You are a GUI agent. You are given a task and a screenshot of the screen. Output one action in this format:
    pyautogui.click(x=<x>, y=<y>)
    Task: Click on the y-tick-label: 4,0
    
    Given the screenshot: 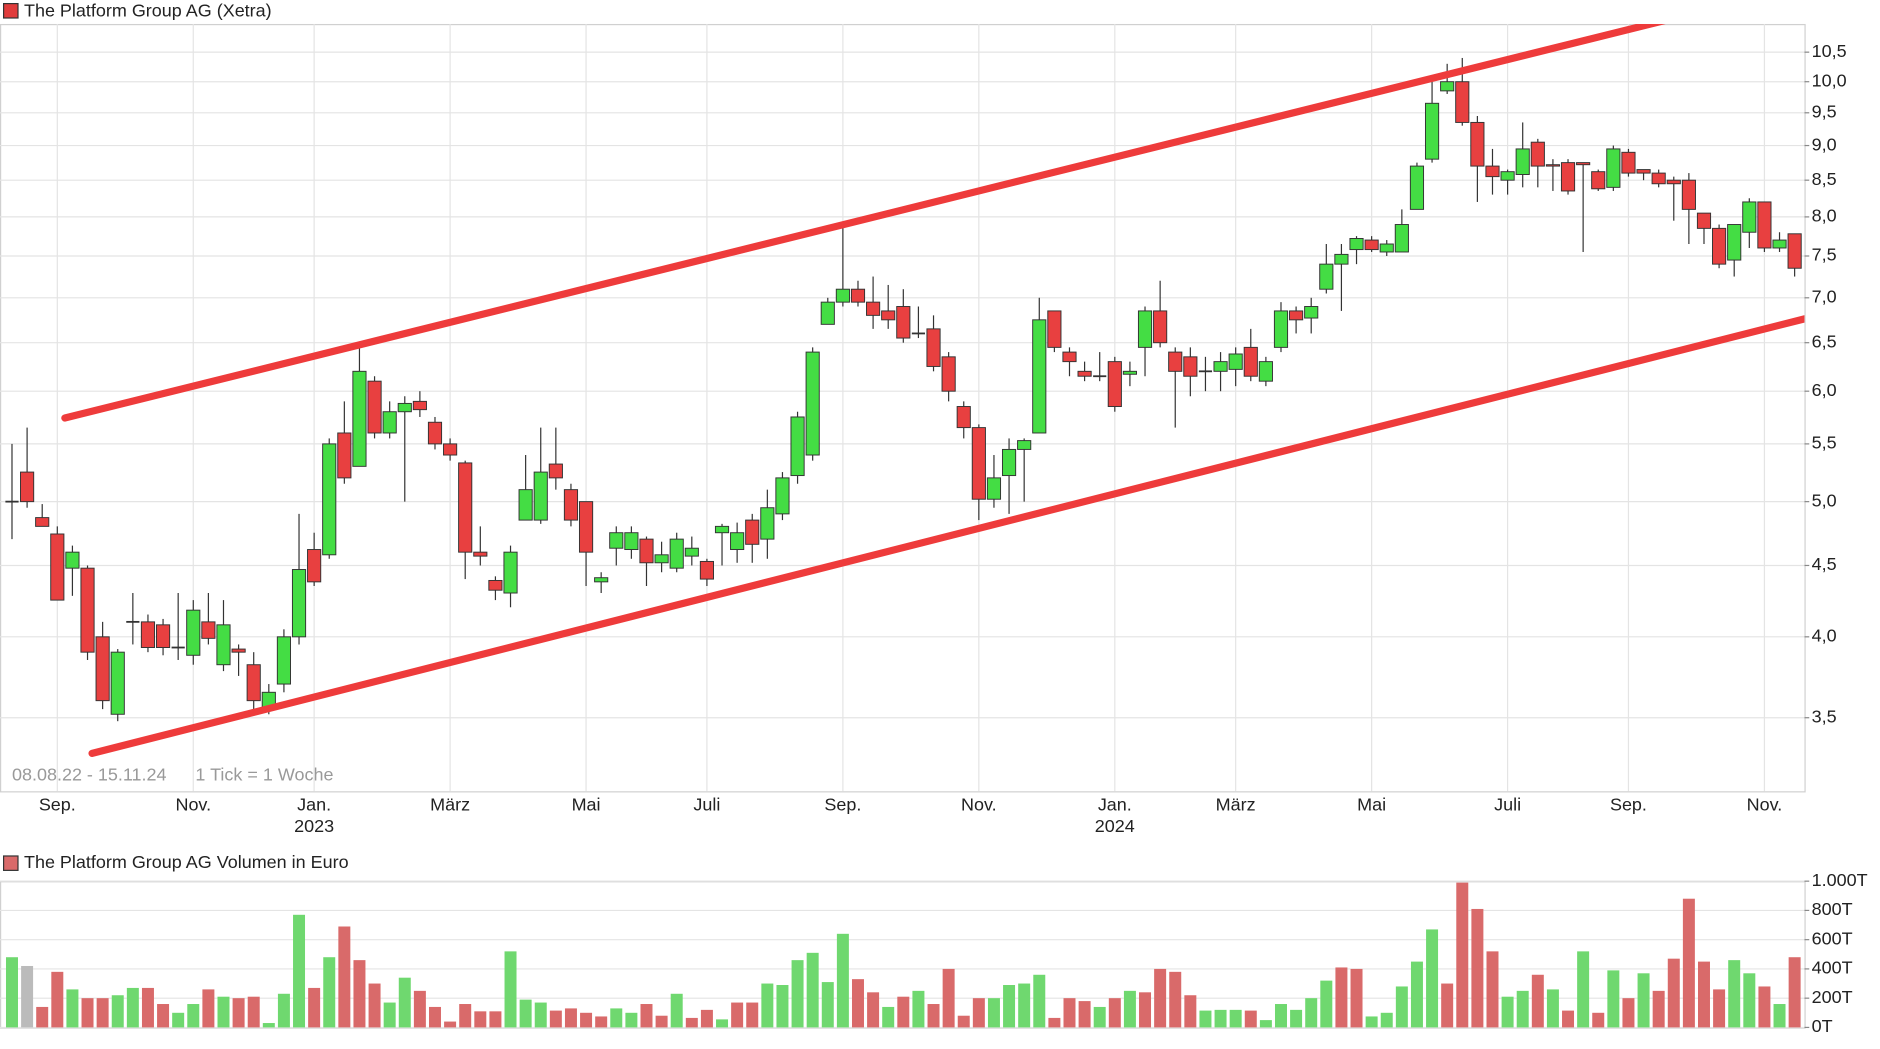 What is the action you would take?
    pyautogui.click(x=1824, y=636)
    